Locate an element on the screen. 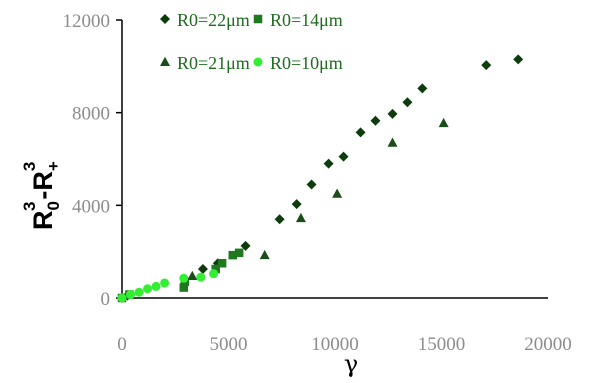 The width and height of the screenshot is (590, 383). y-axis-label: R03-R+3 is located at coordinates (41, 195).